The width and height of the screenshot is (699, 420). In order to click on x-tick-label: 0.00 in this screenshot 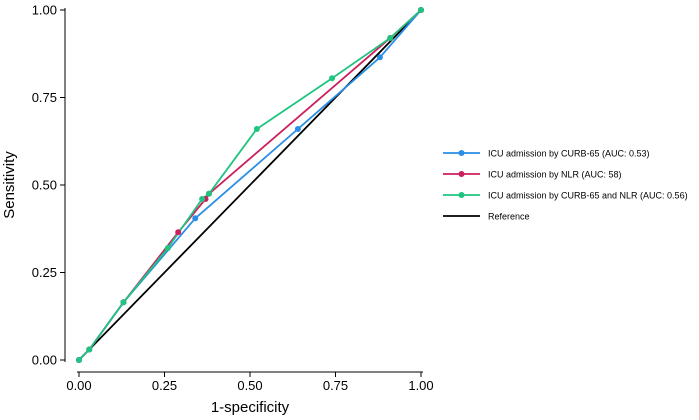, I will do `click(78, 385)`.